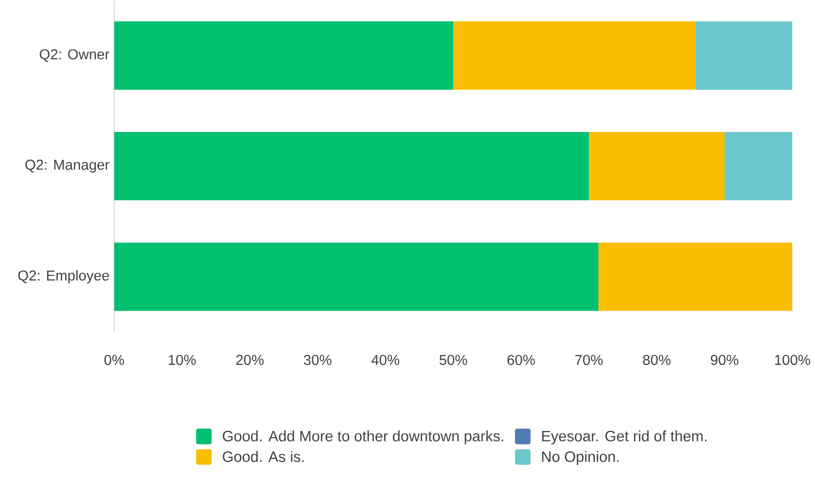  I want to click on x-tick-label: 40%, so click(385, 359).